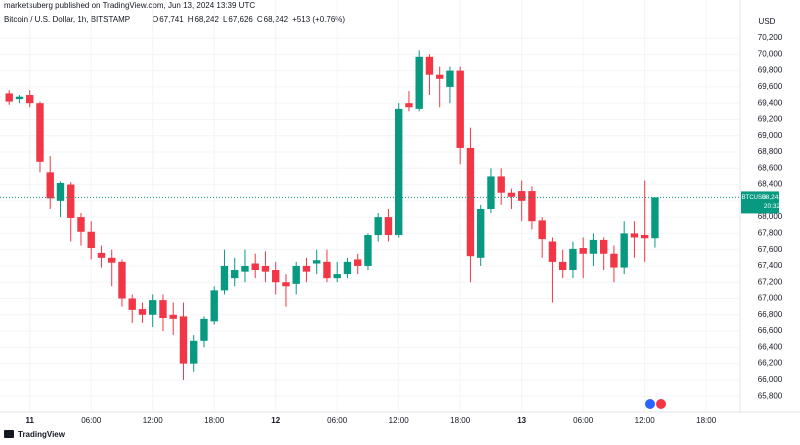  I want to click on ohlc-label: L, so click(225, 19).